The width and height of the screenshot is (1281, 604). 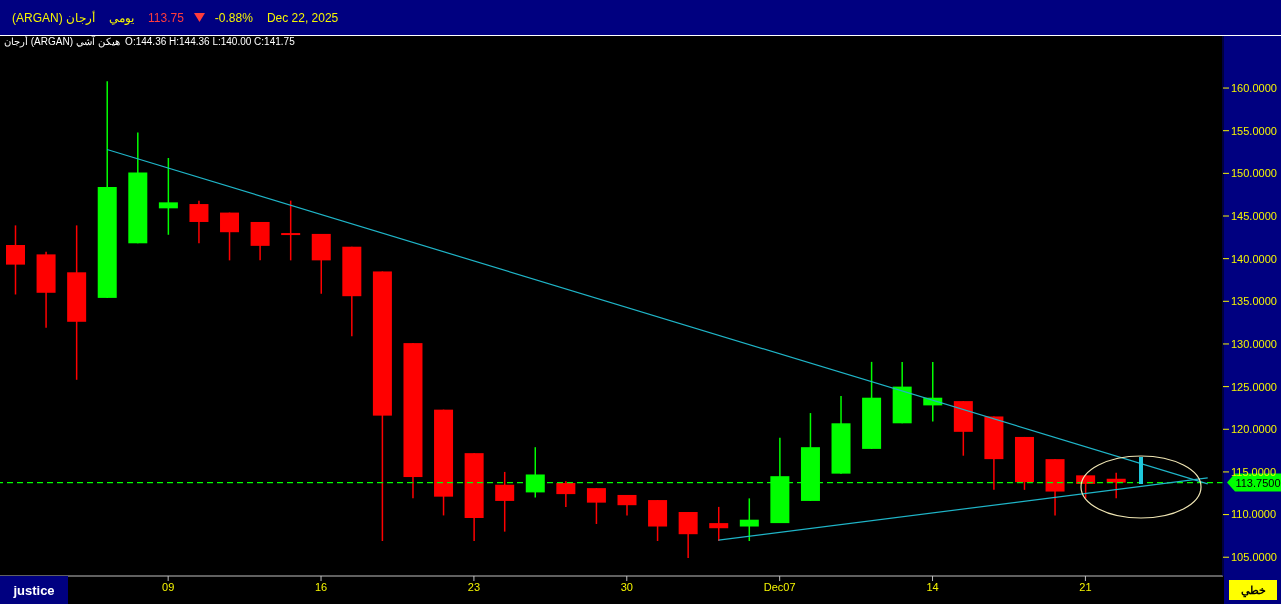 I want to click on text: -0.88%, so click(x=233, y=17).